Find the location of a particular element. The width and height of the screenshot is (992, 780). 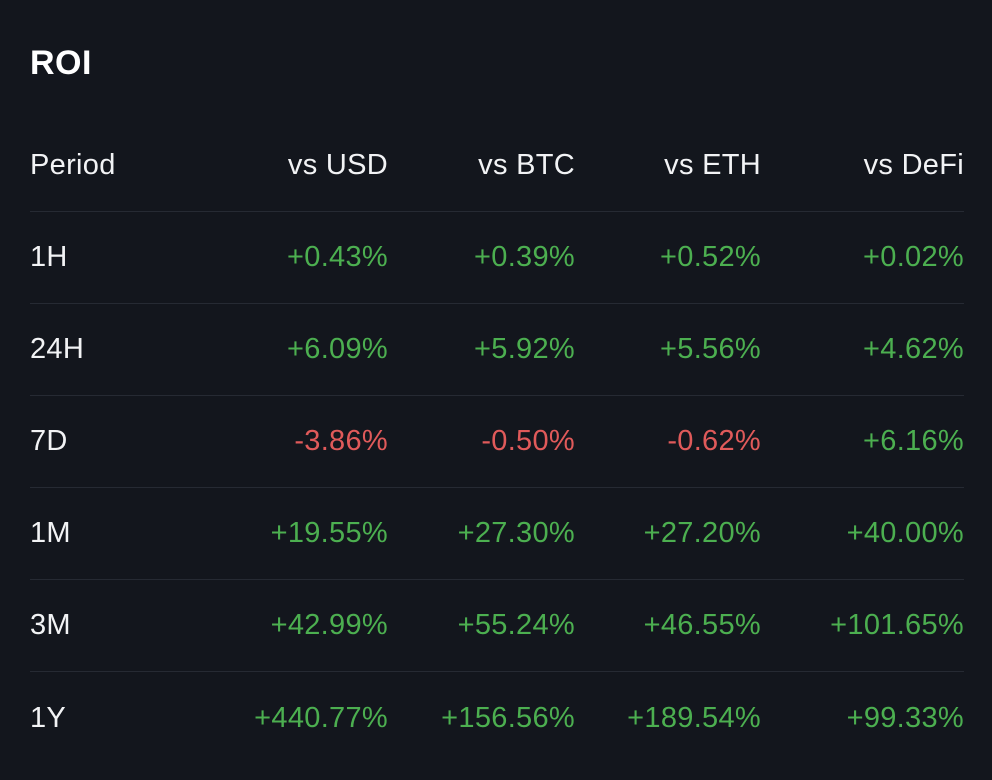

period-cell: 1M is located at coordinates (50, 533).